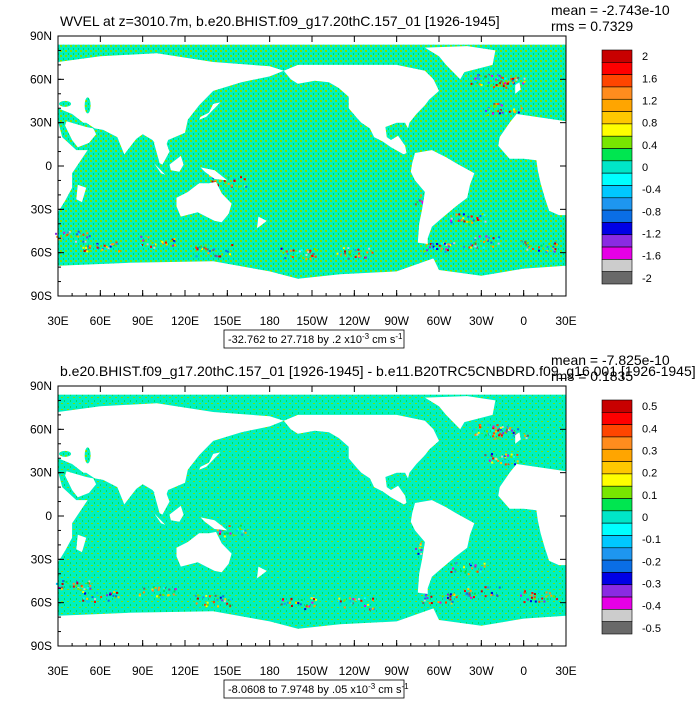  What do you see at coordinates (355, 671) in the screenshot?
I see `x-tick-label: 120W` at bounding box center [355, 671].